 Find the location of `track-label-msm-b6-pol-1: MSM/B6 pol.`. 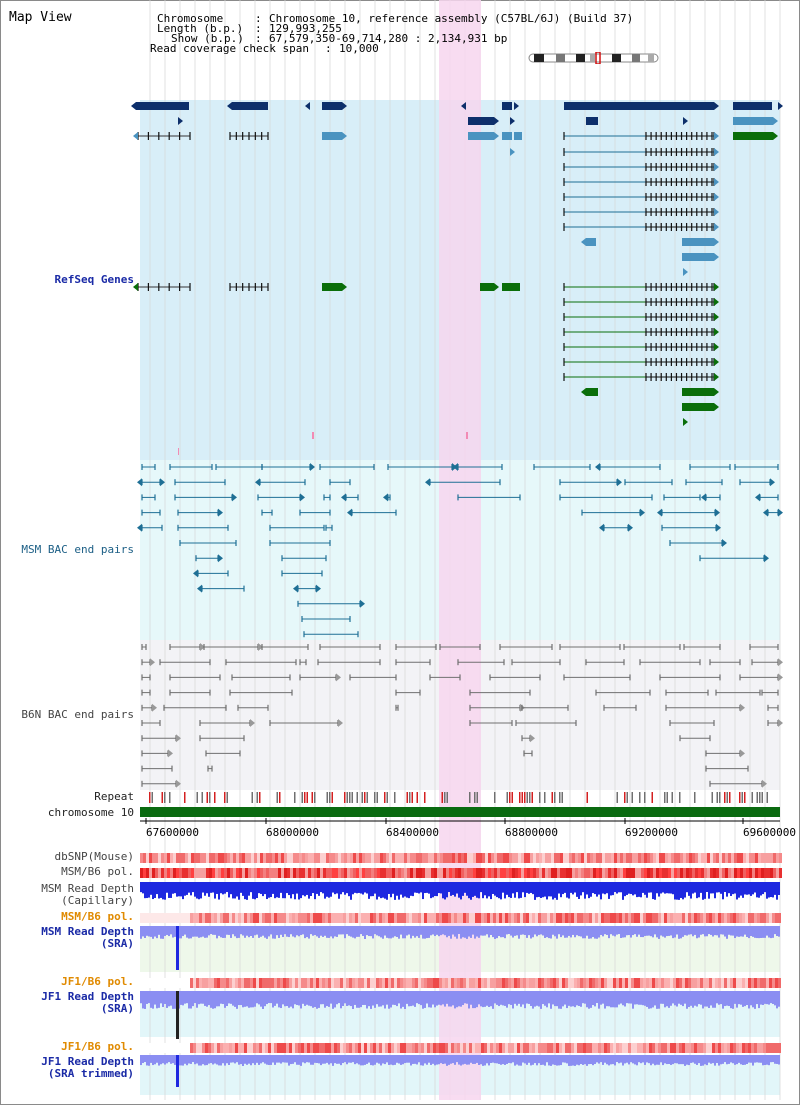

track-label-msm-b6-pol-1: MSM/B6 pol. is located at coordinates (97, 871).